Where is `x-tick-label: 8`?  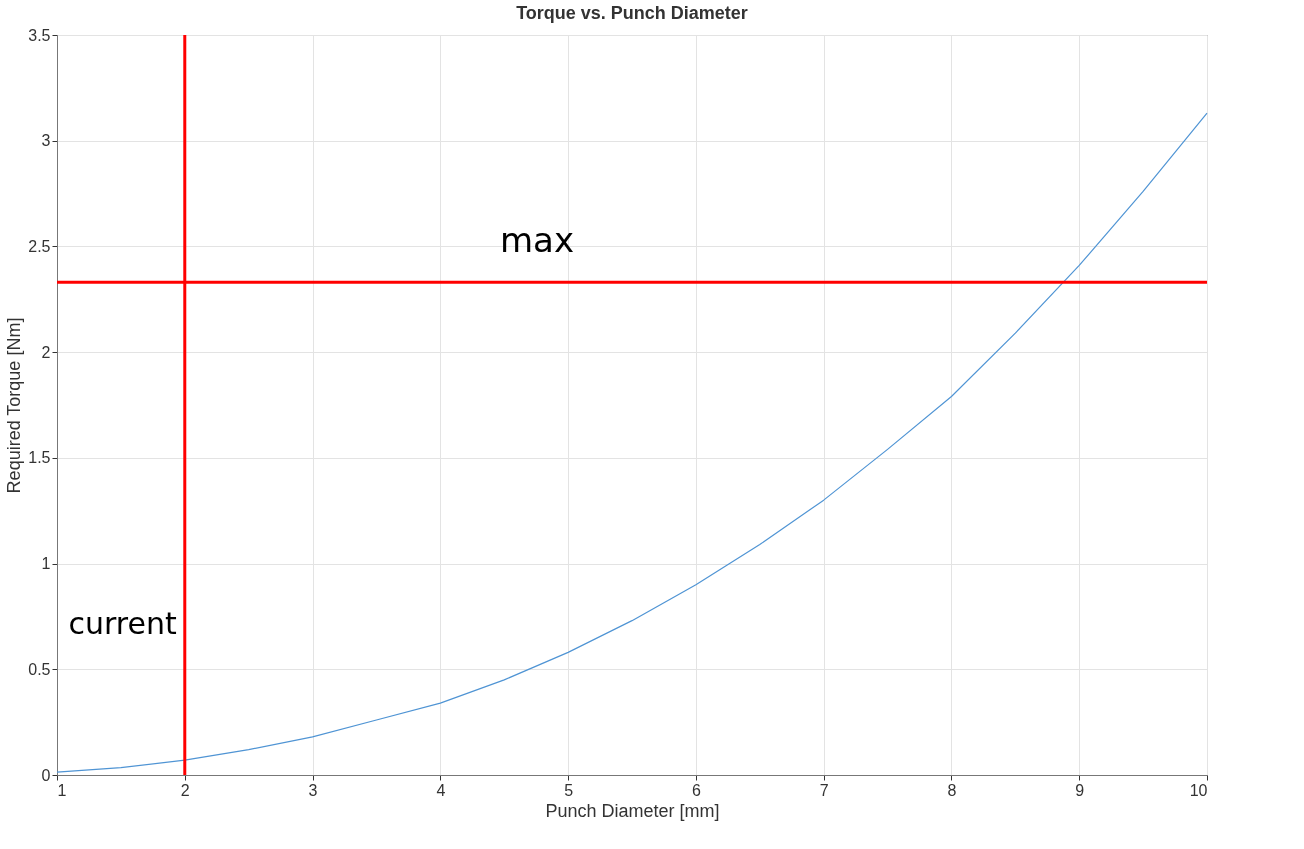 x-tick-label: 8 is located at coordinates (952, 790).